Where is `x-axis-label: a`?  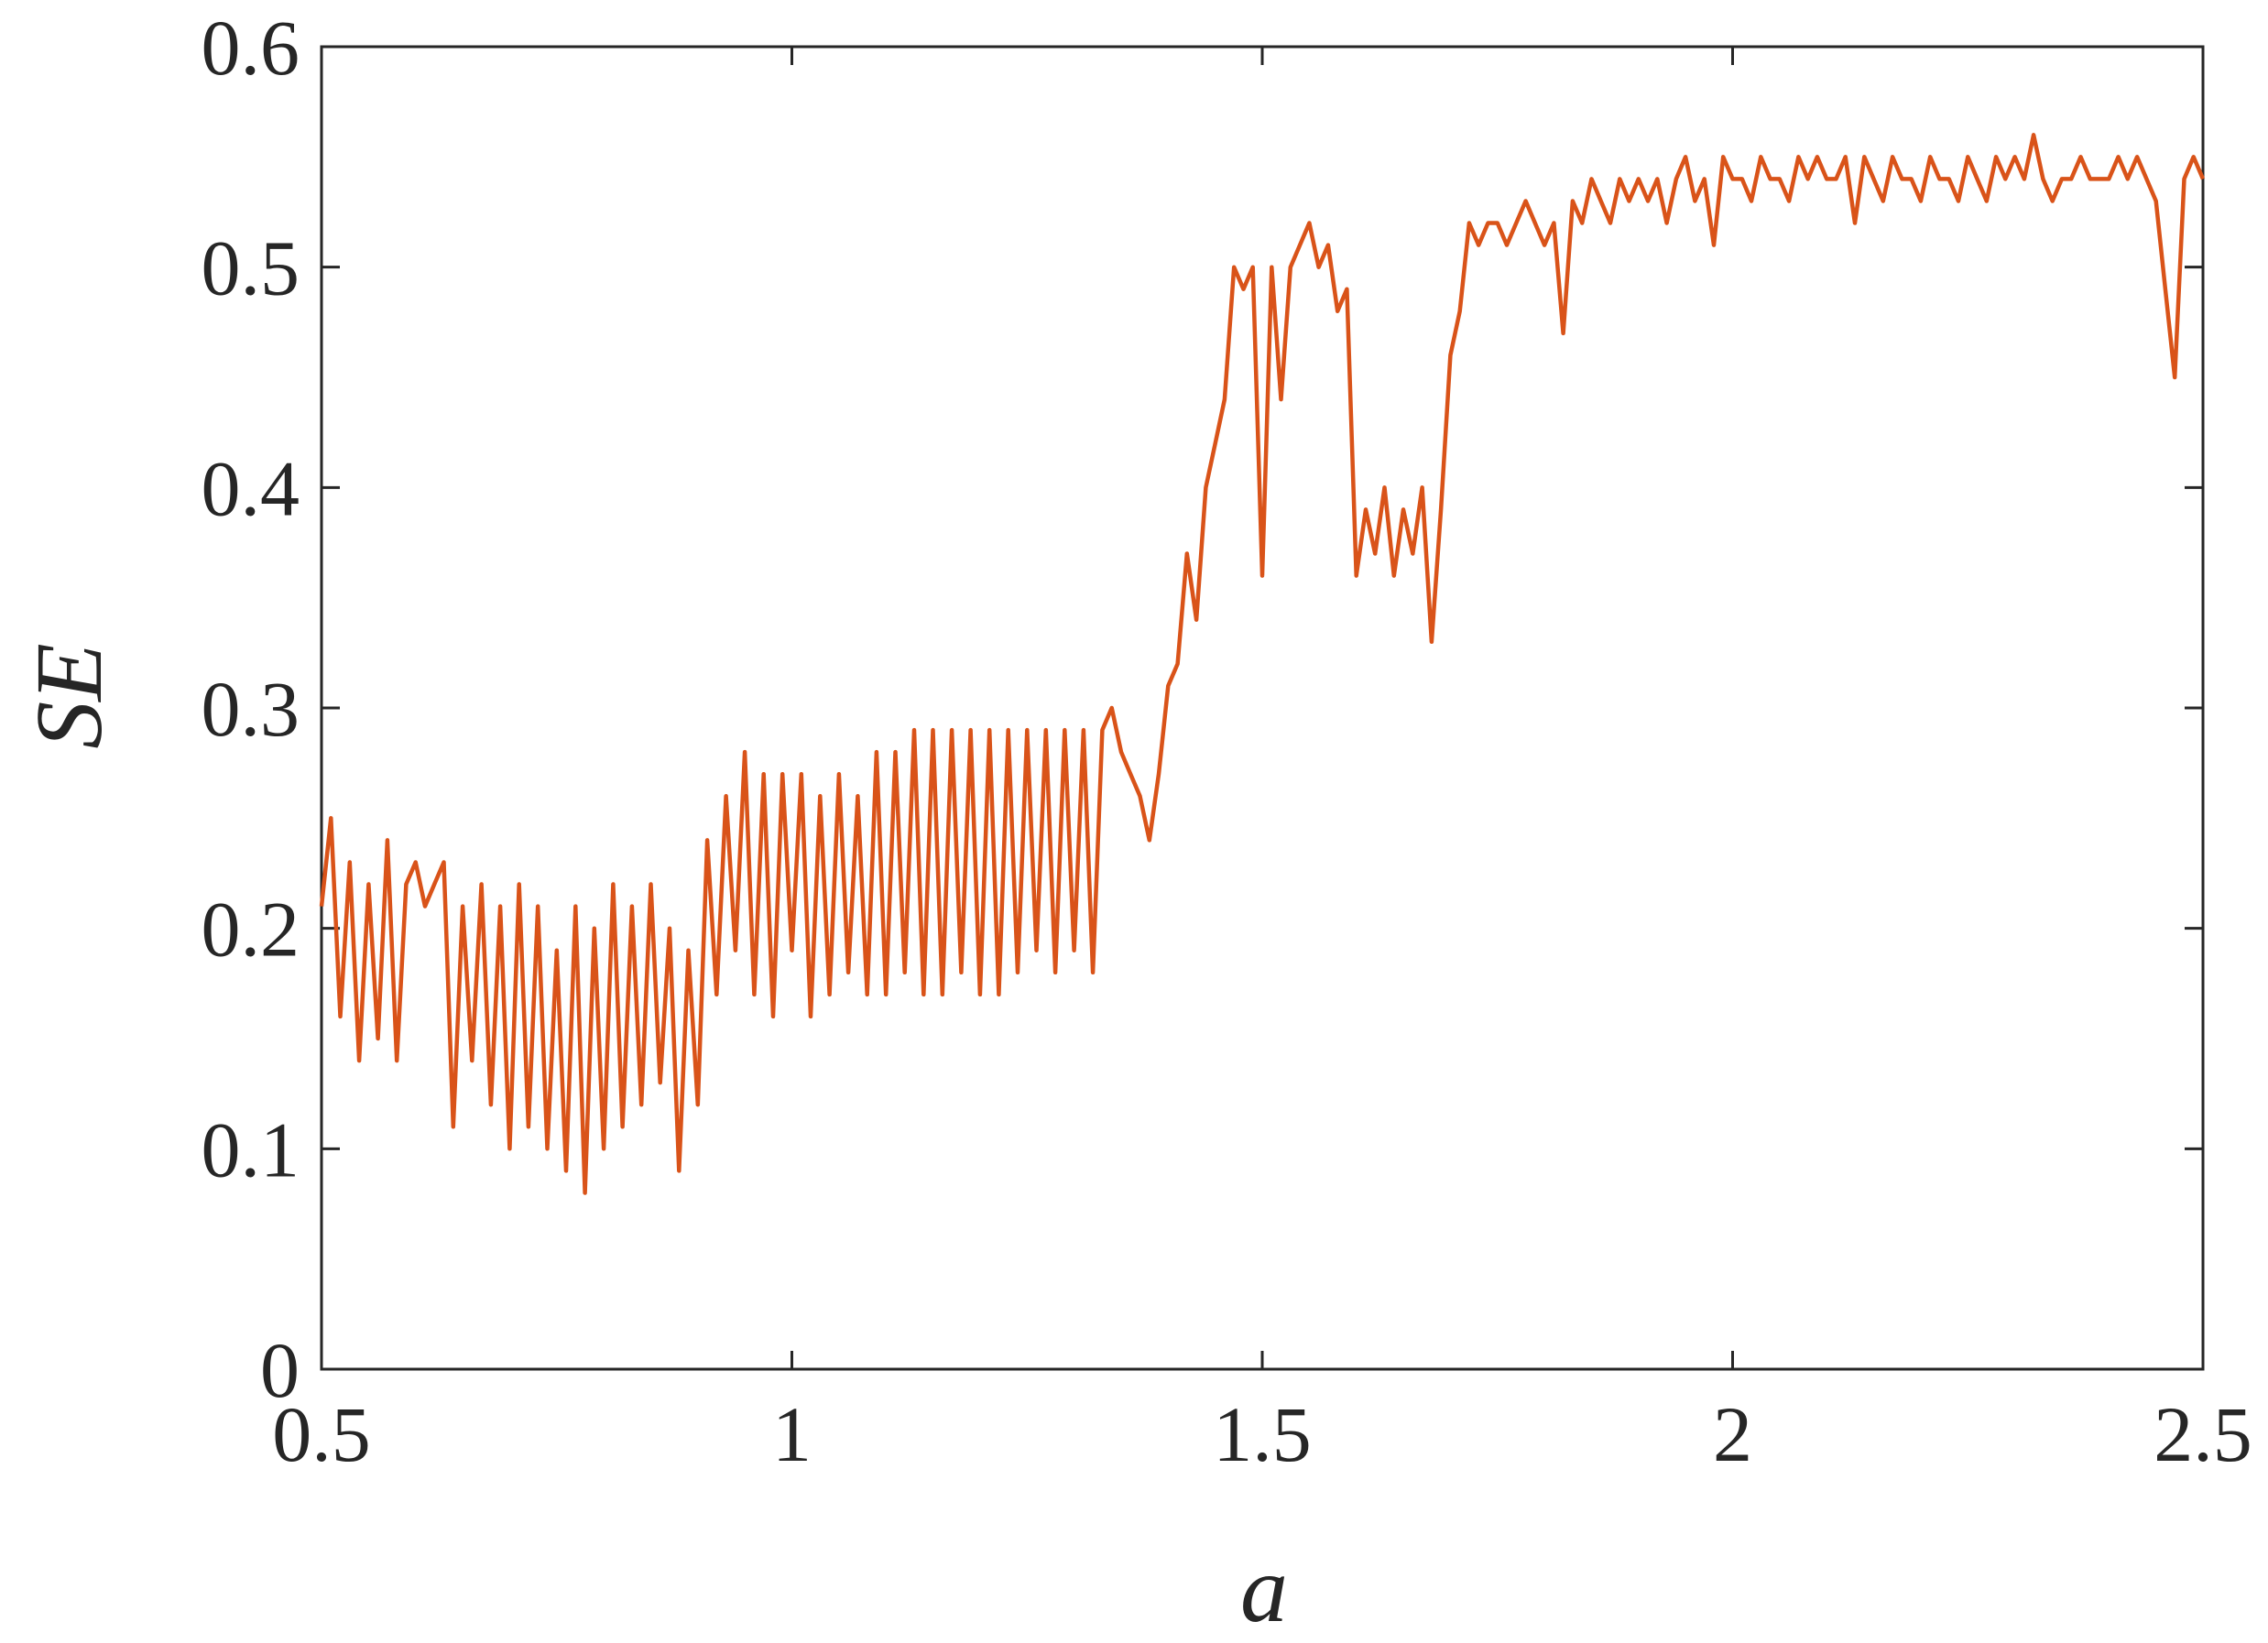 x-axis-label: a is located at coordinates (1264, 1590).